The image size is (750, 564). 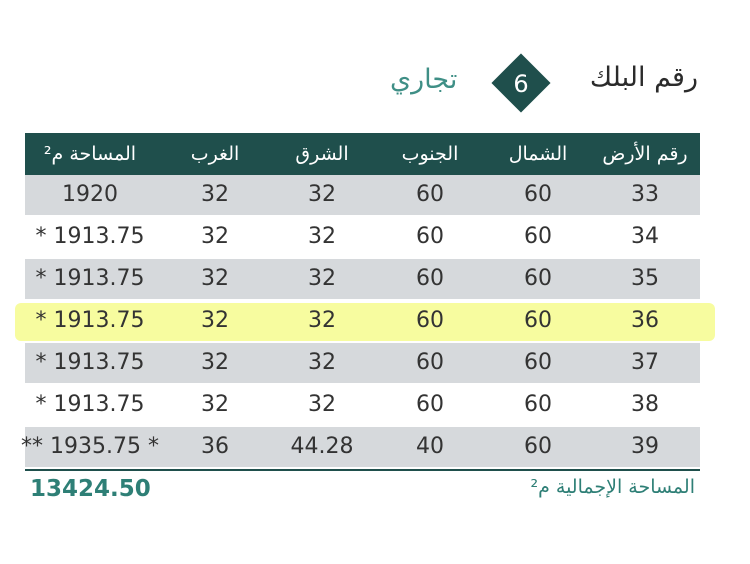 What do you see at coordinates (645, 404) in the screenshot?
I see `table-cell: 38` at bounding box center [645, 404].